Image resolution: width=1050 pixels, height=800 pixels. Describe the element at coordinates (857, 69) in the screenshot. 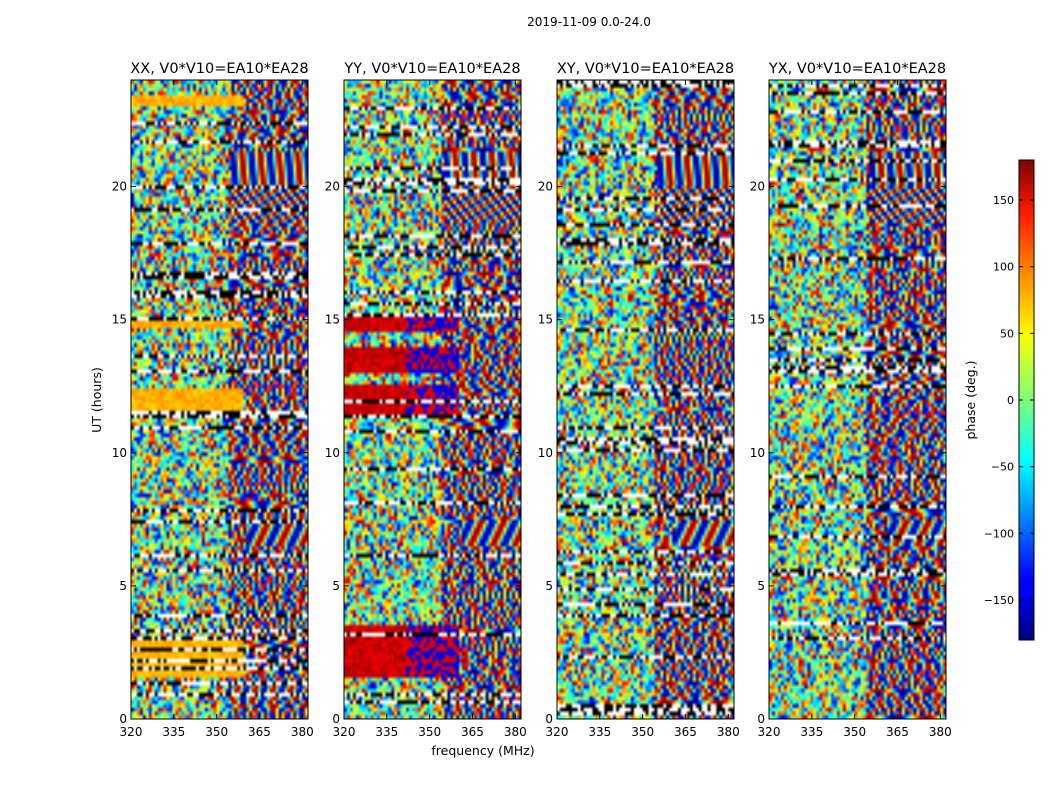

I see `panel-title: YX, V0*V10=EA10*EA28` at that location.